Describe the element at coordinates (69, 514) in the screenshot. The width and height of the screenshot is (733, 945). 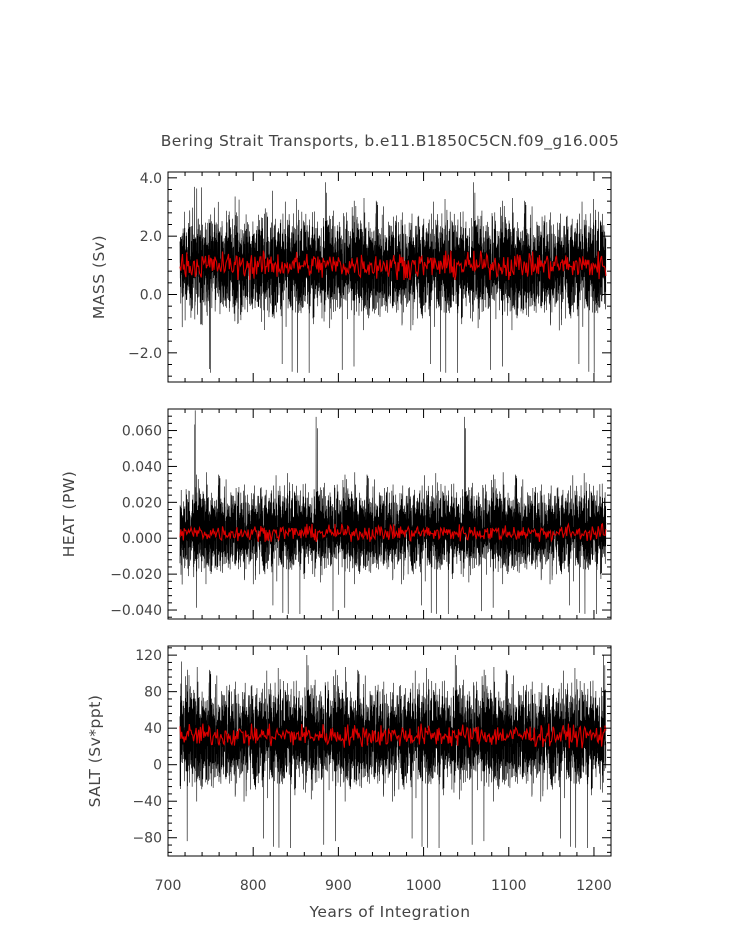
I see `heat-ylabel: HEAT (PW)` at that location.